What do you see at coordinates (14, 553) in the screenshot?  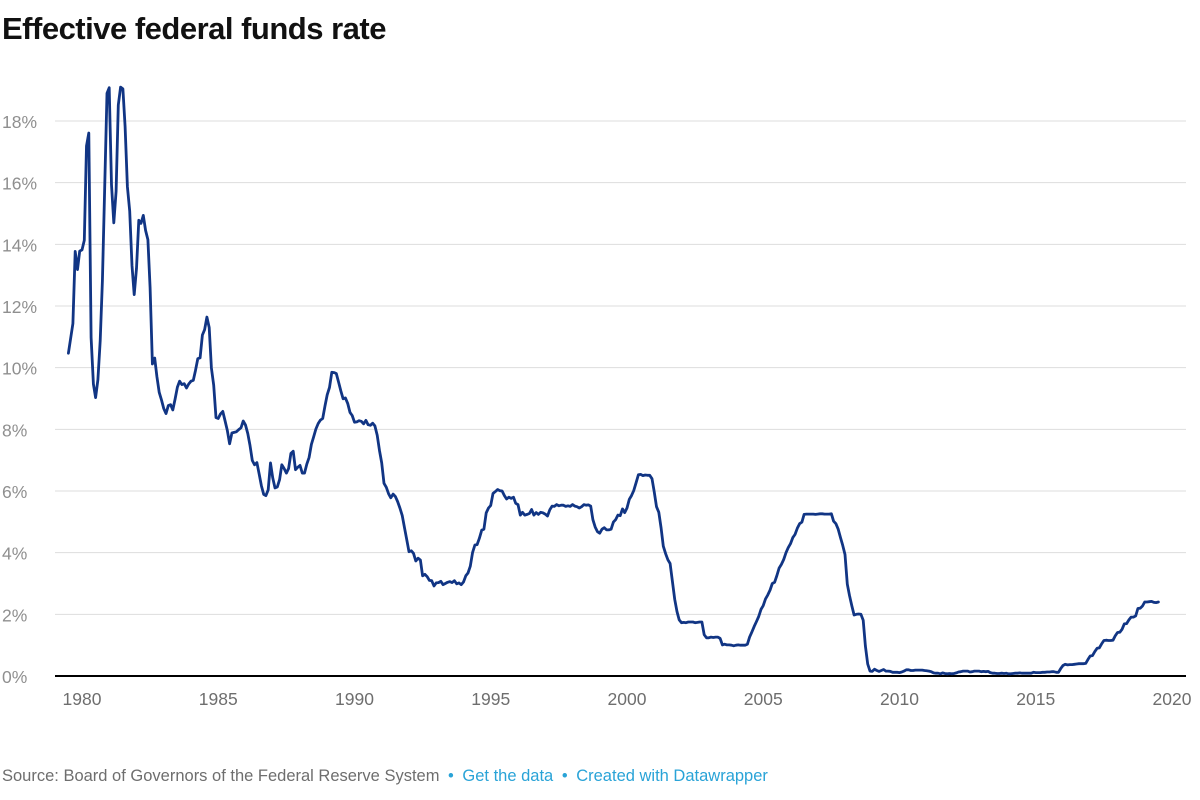 I see `y-tick-label: 4%` at bounding box center [14, 553].